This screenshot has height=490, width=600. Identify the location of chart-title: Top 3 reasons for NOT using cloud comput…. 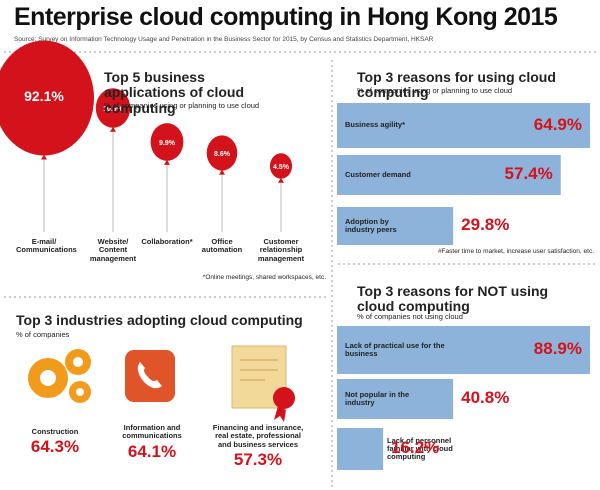
(453, 299).